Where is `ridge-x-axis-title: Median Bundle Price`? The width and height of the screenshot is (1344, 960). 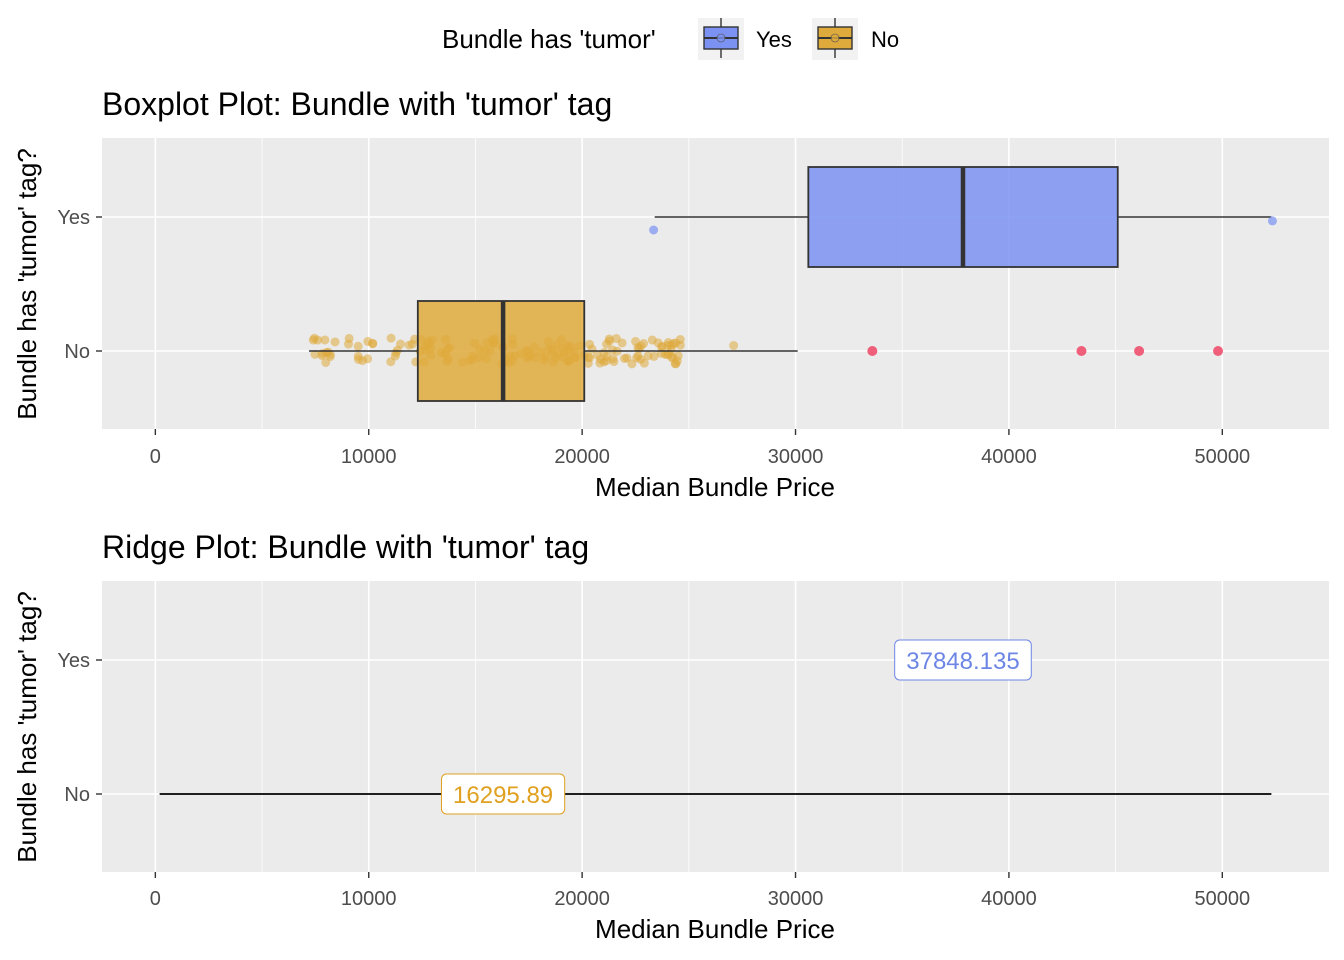 ridge-x-axis-title: Median Bundle Price is located at coordinates (715, 929).